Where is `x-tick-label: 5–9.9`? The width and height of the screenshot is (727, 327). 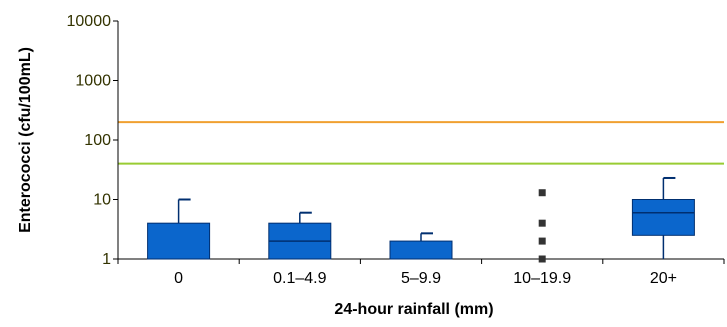
x-tick-label: 5–9.9 is located at coordinates (421, 278).